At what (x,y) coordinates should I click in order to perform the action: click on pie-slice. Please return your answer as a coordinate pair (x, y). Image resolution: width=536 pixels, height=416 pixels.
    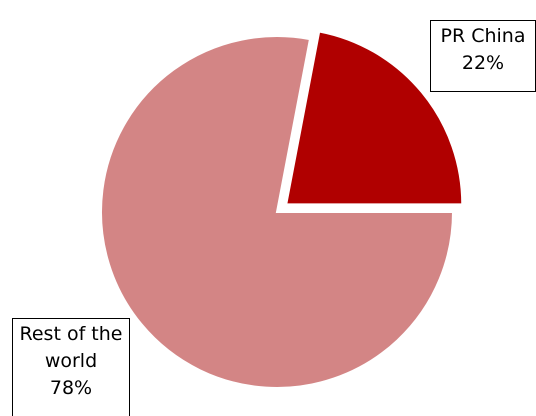
    Looking at the image, I should click on (374, 118).